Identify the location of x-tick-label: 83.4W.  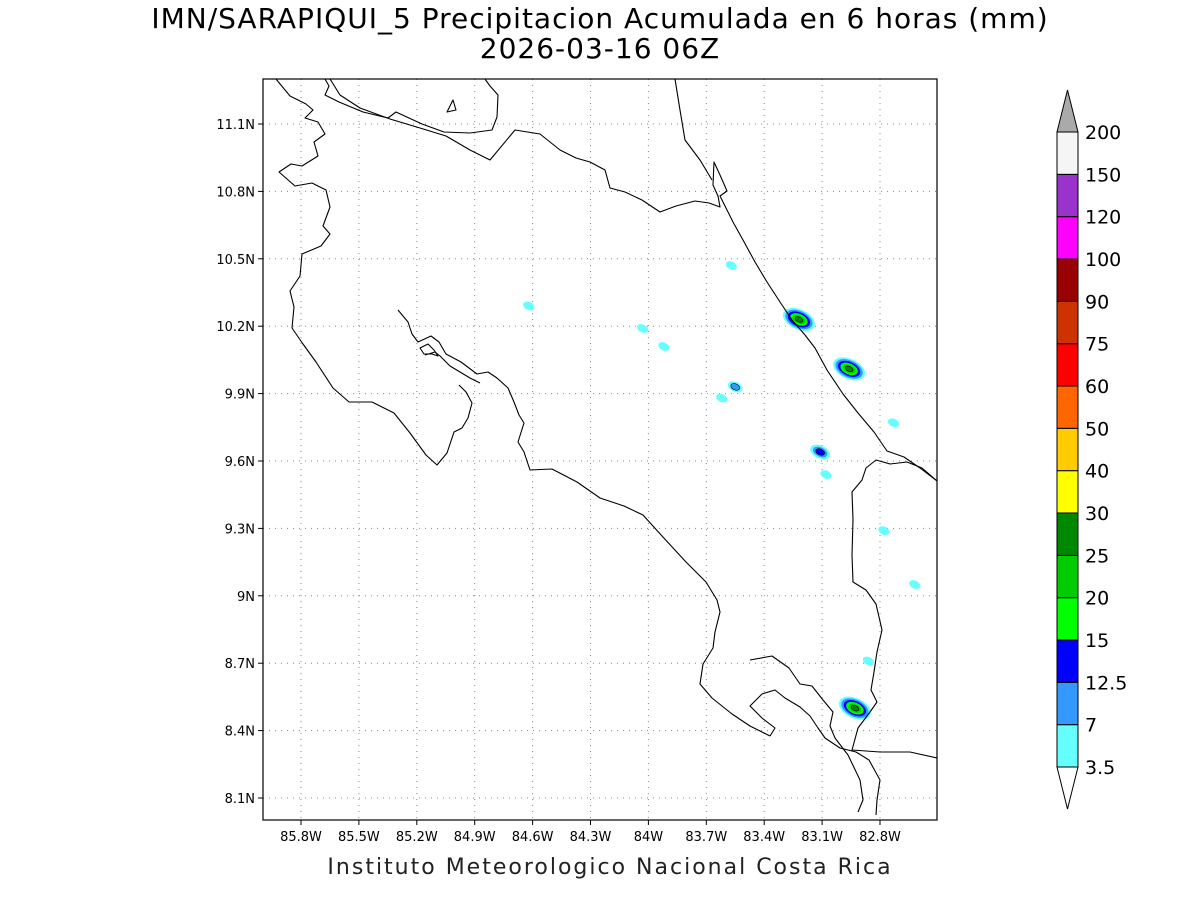
(764, 837).